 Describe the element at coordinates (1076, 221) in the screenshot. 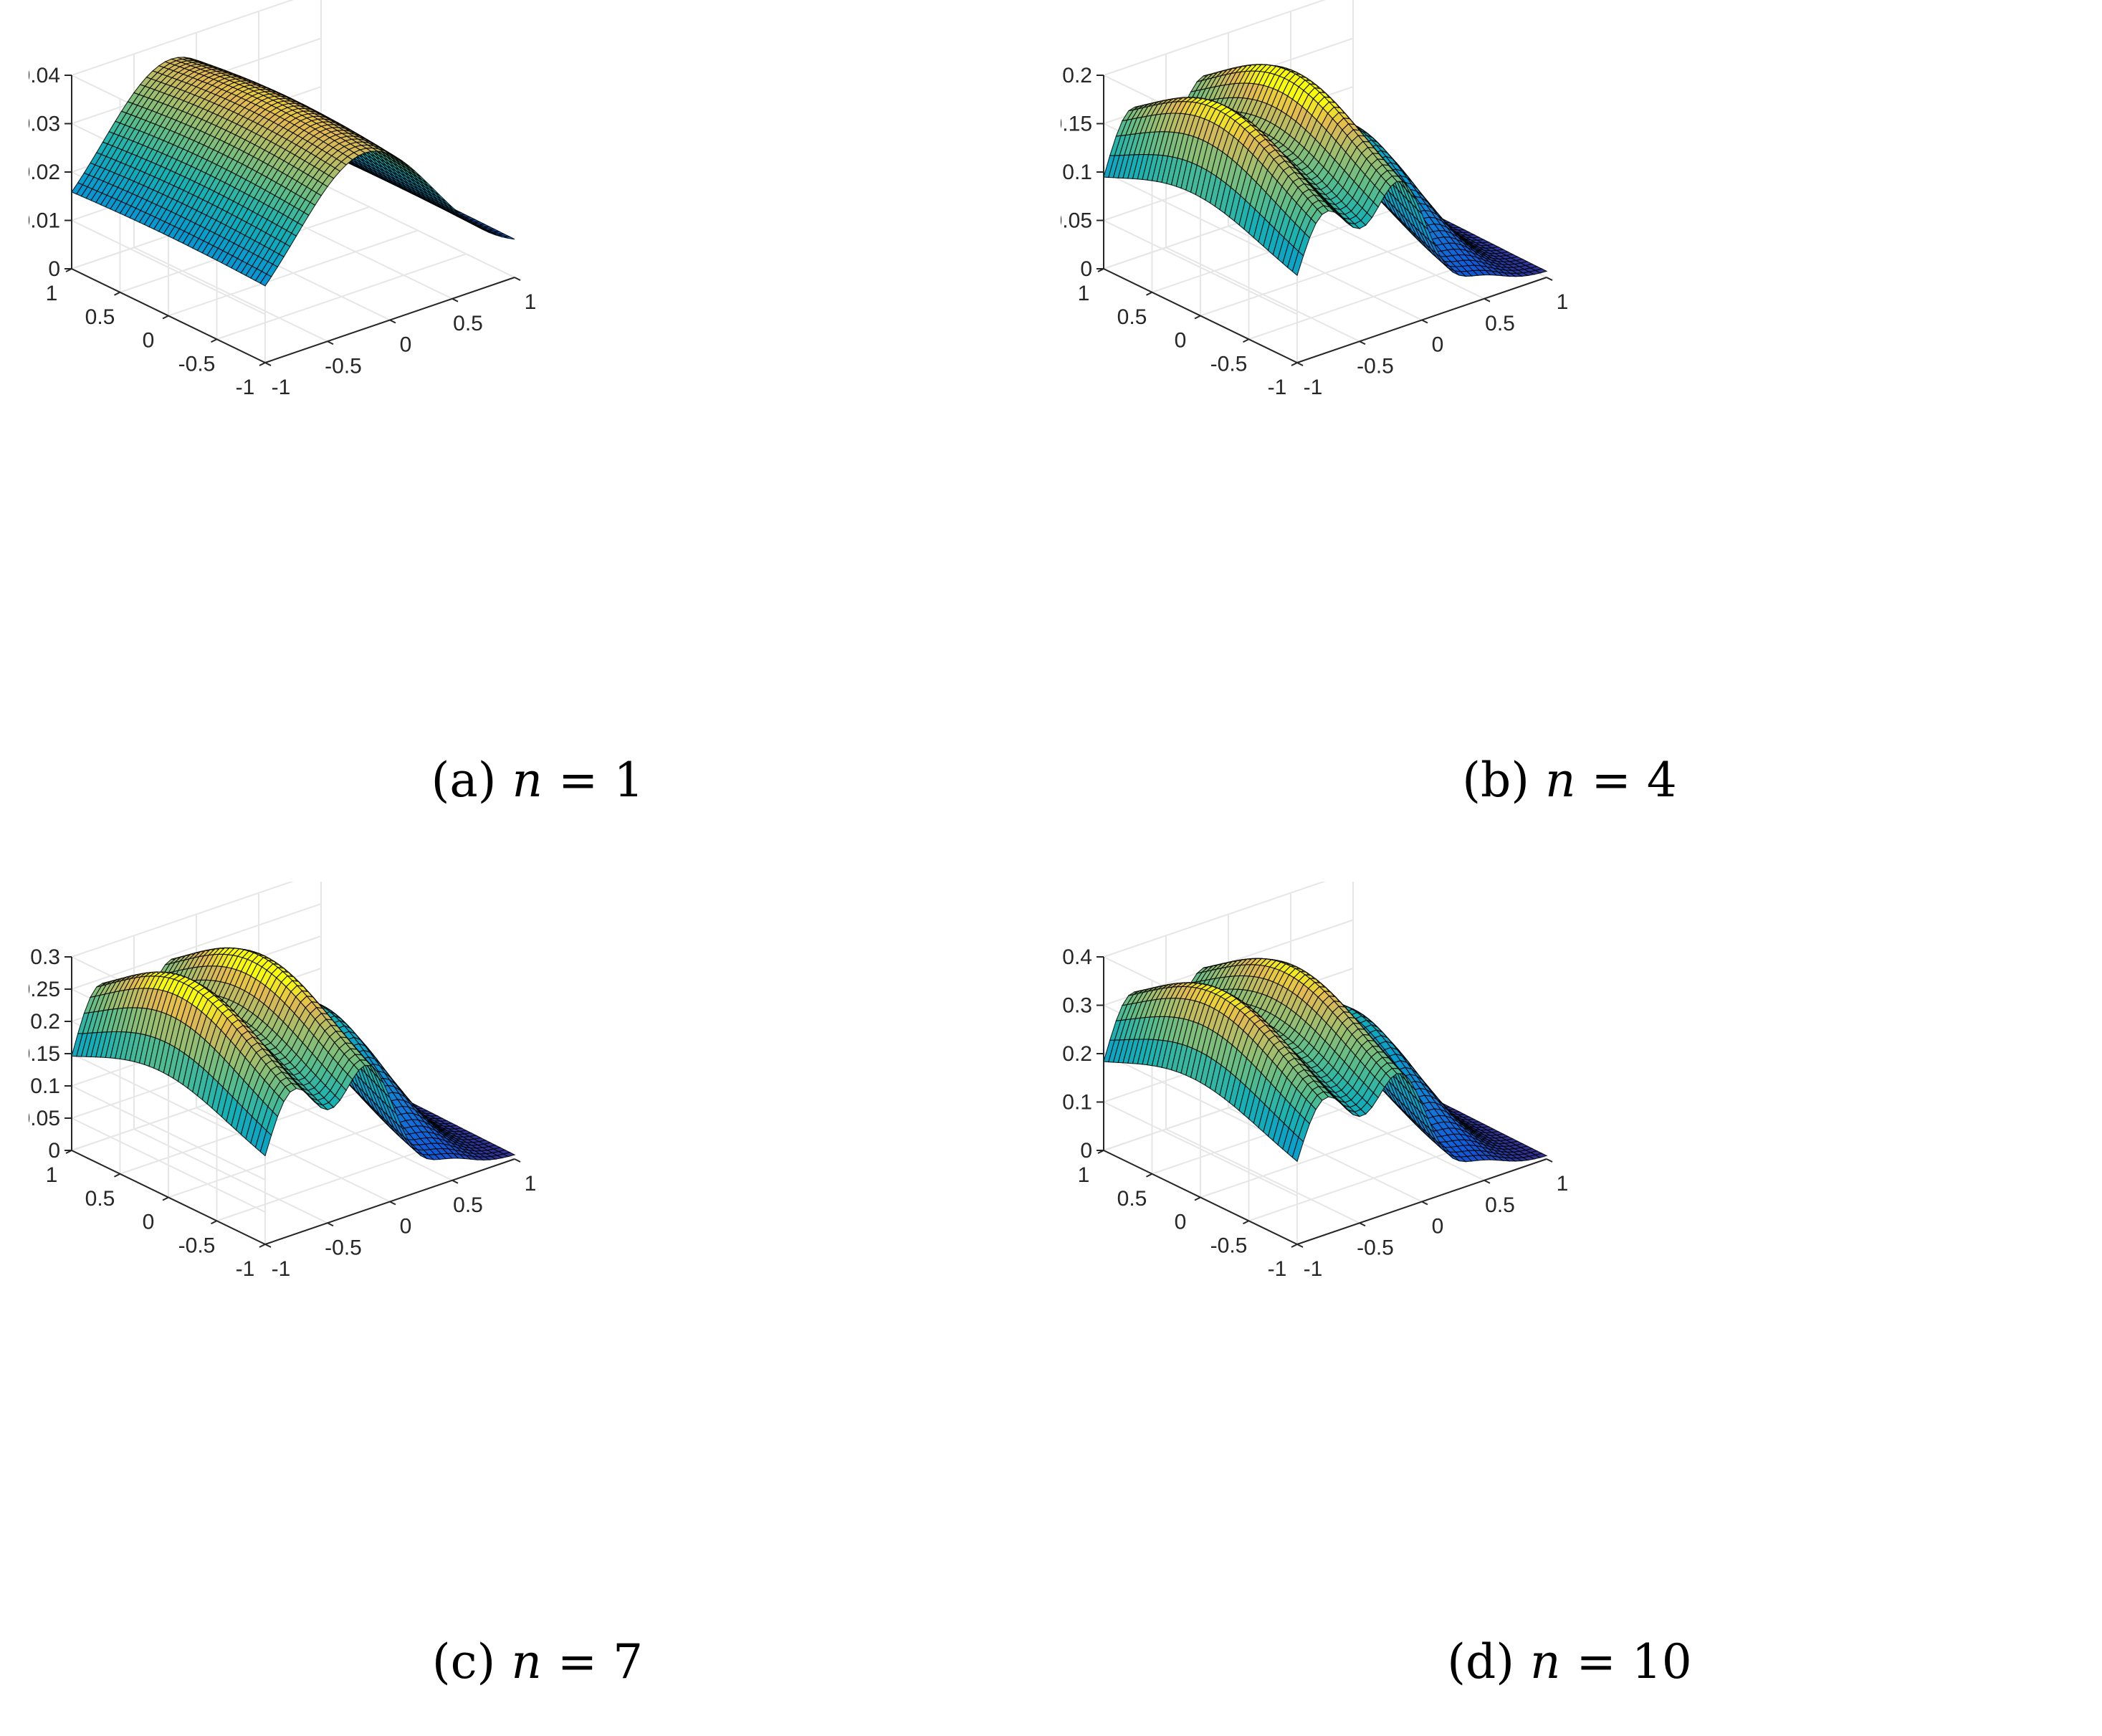

I see `z-tick-label: 0.05` at that location.